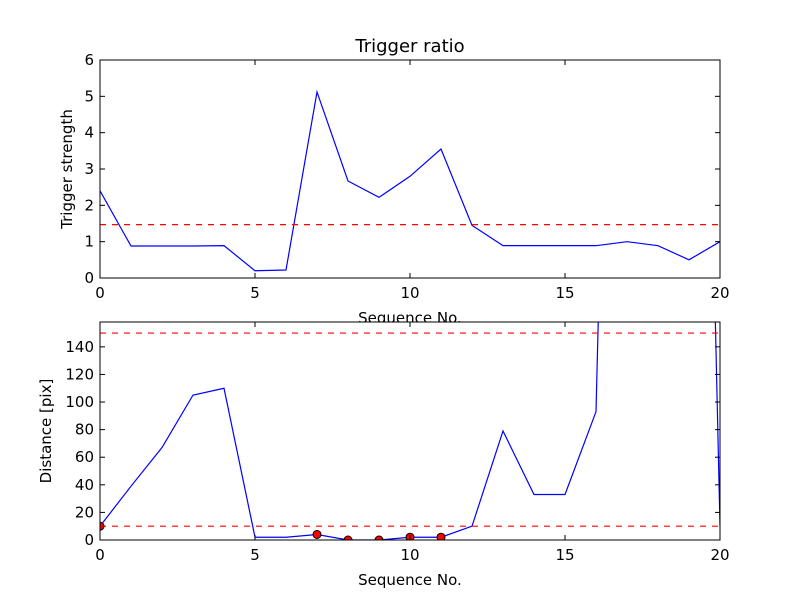 The image size is (800, 605). I want to click on chart-0-x-tick-label: 20, so click(719, 293).